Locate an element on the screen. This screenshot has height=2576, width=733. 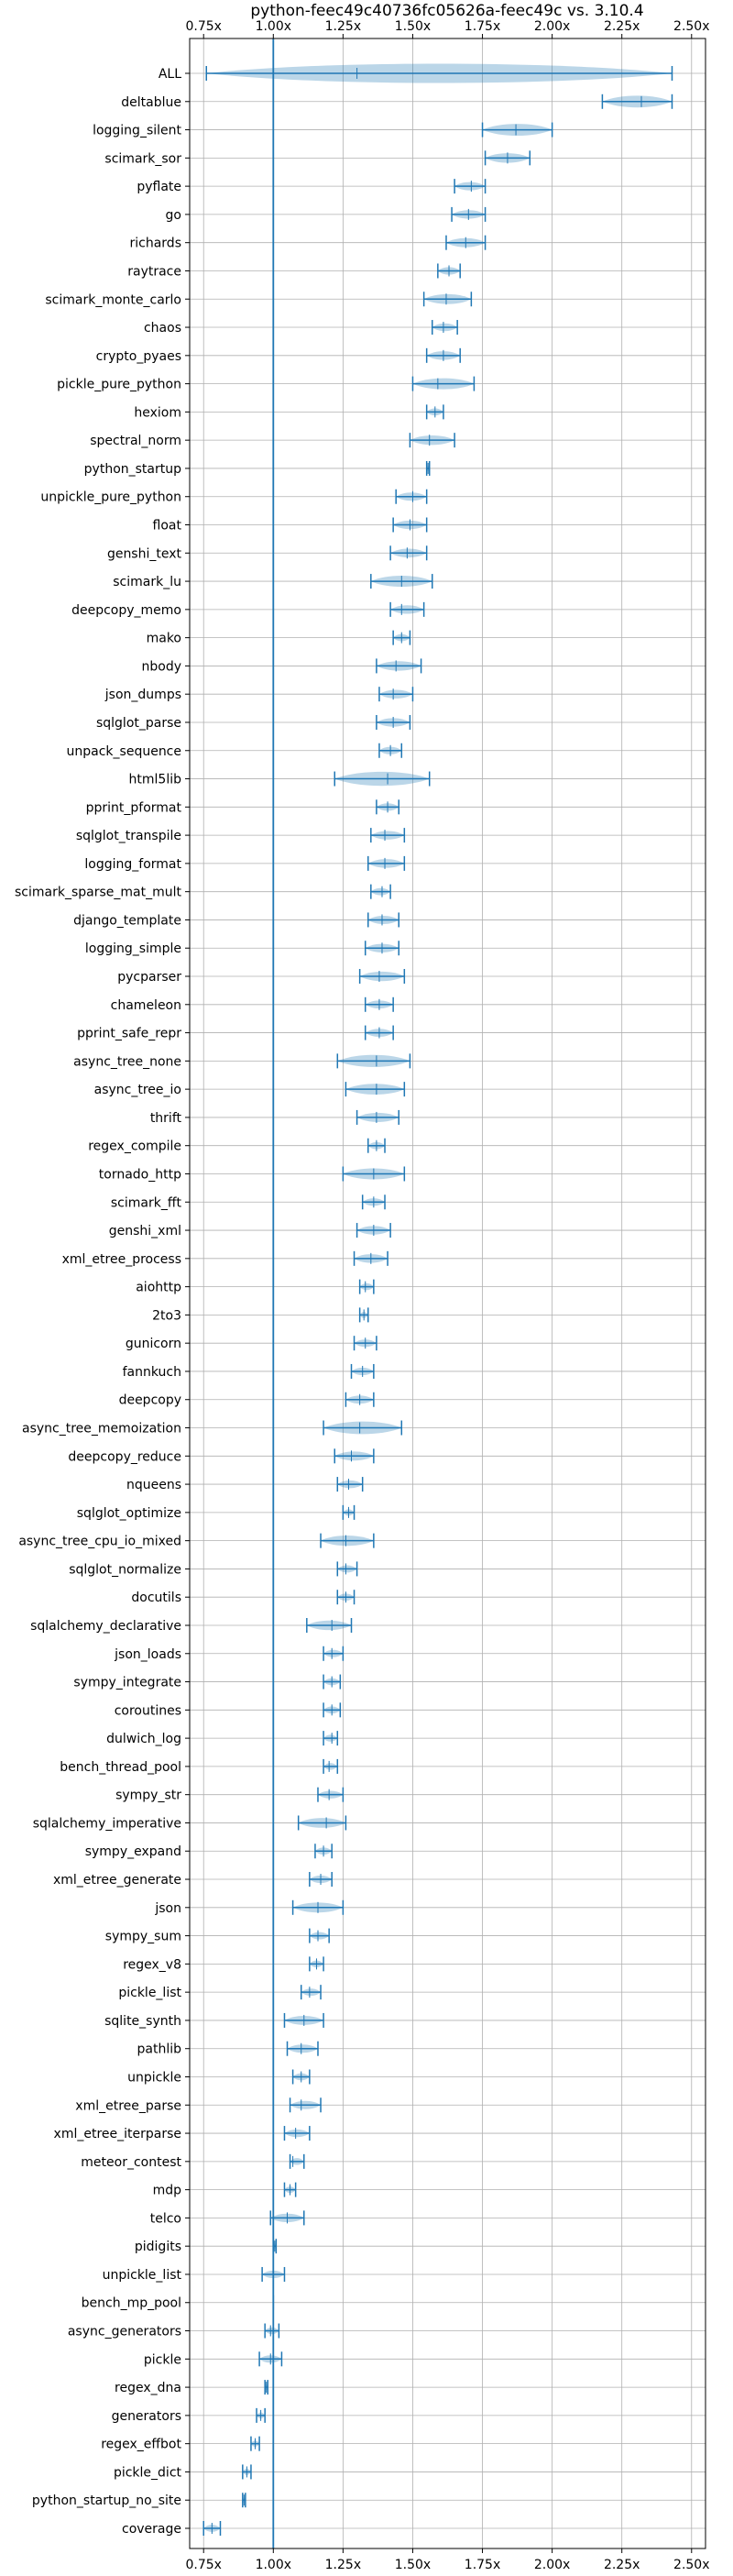
category-label: sympy_sum is located at coordinates (143, 1937).